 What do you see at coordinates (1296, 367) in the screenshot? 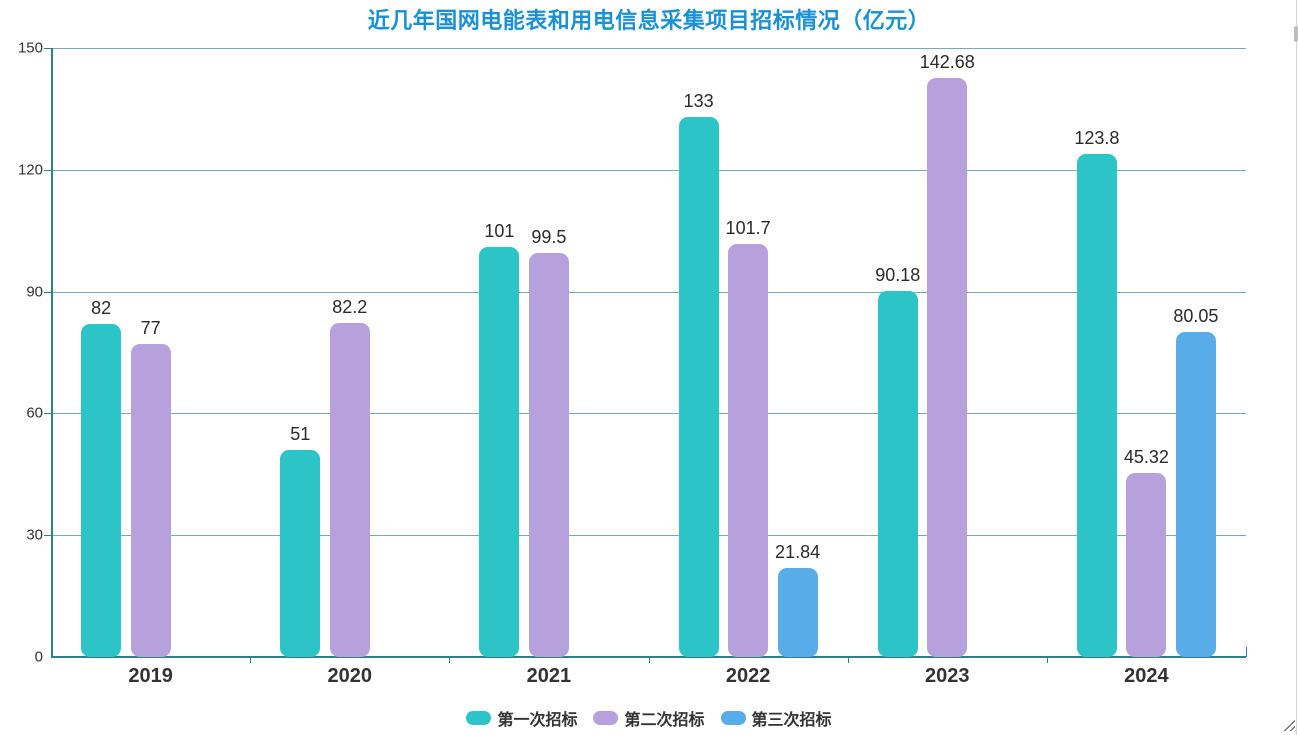
I see `window-right-border` at bounding box center [1296, 367].